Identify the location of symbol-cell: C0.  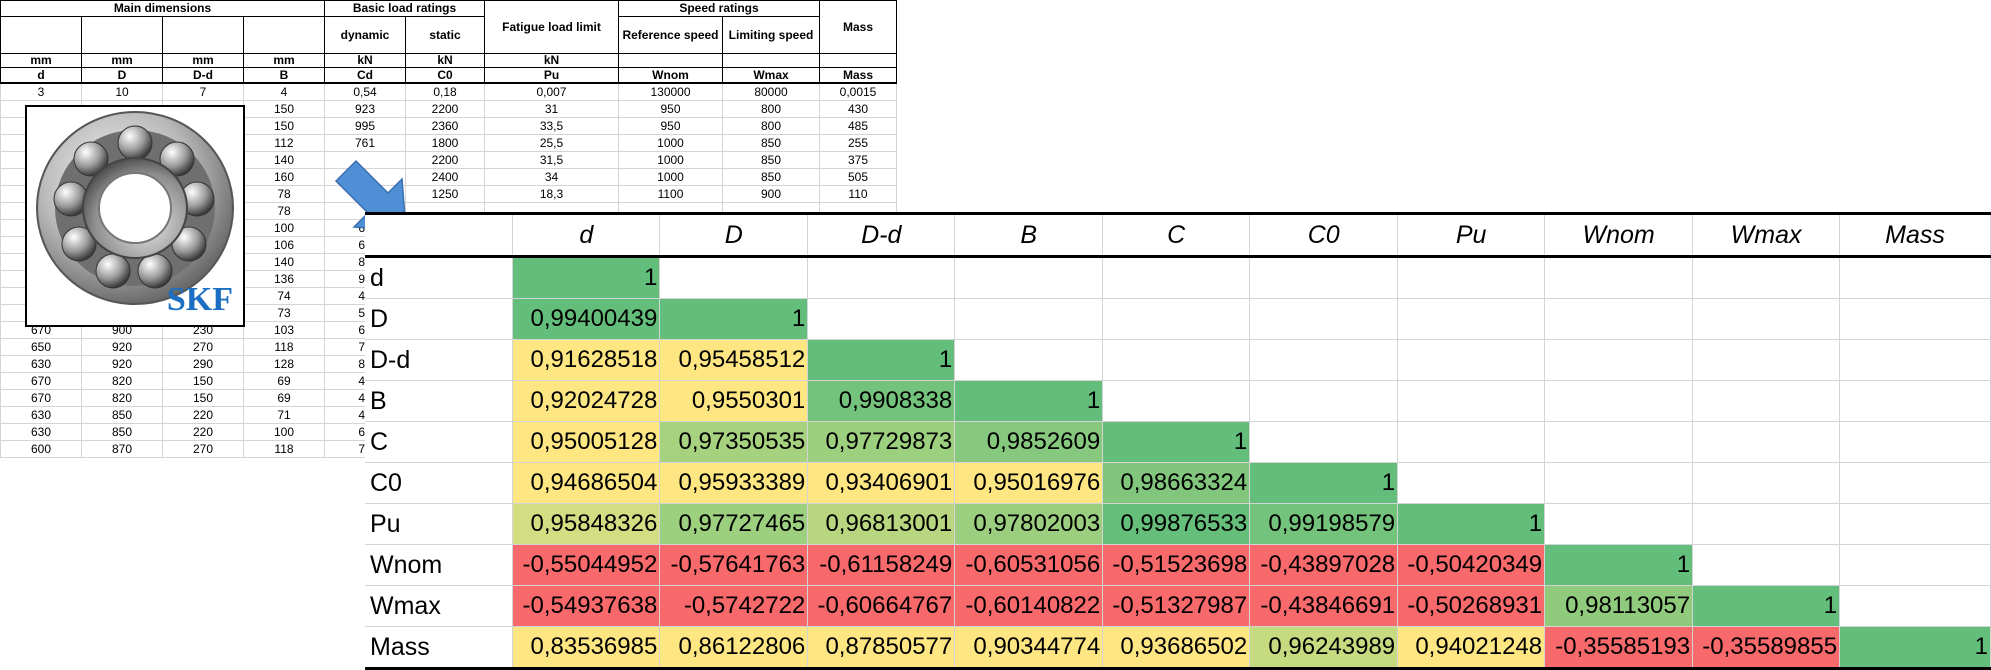
(445, 75).